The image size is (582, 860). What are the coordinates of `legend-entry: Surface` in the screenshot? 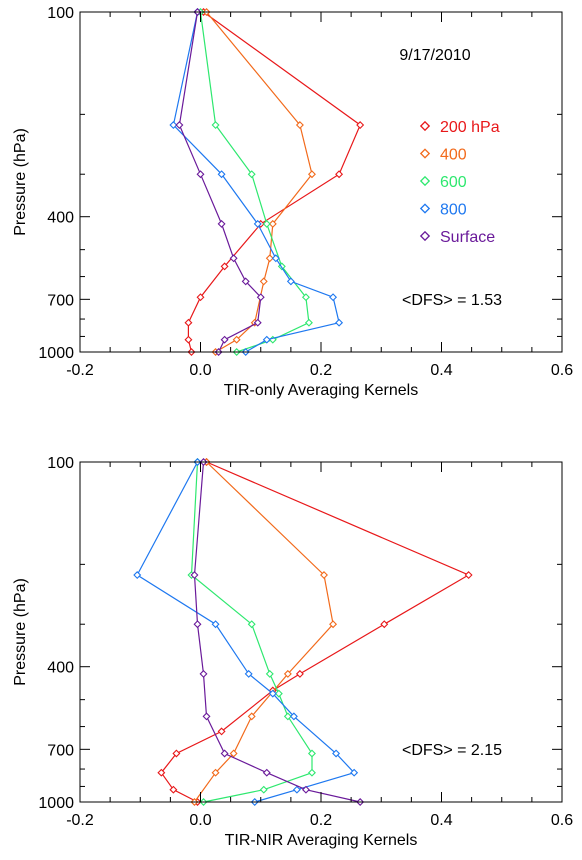 It's located at (457, 237).